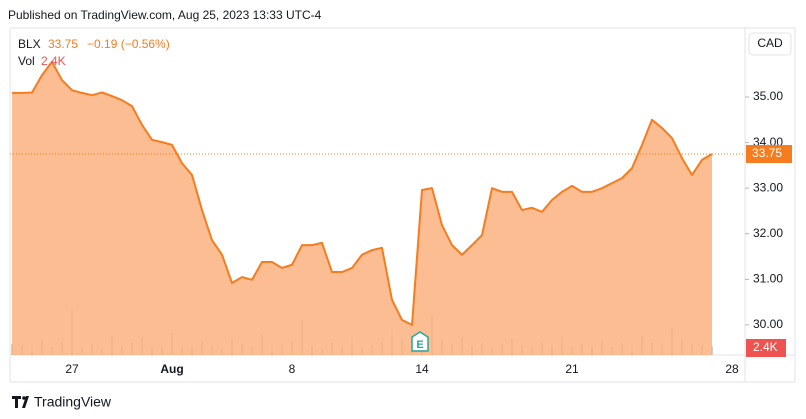 The image size is (806, 419). I want to click on volume-badge, so click(766, 348).